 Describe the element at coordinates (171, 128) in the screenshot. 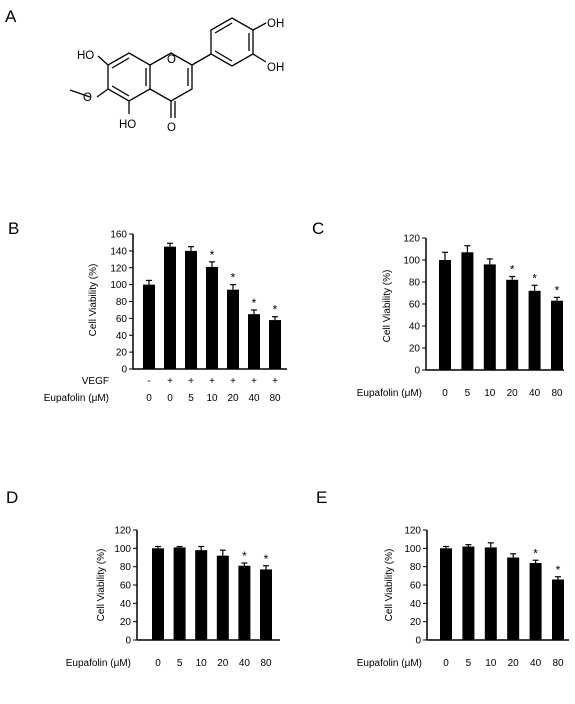

I see `atom-o-carbonyl: O` at that location.